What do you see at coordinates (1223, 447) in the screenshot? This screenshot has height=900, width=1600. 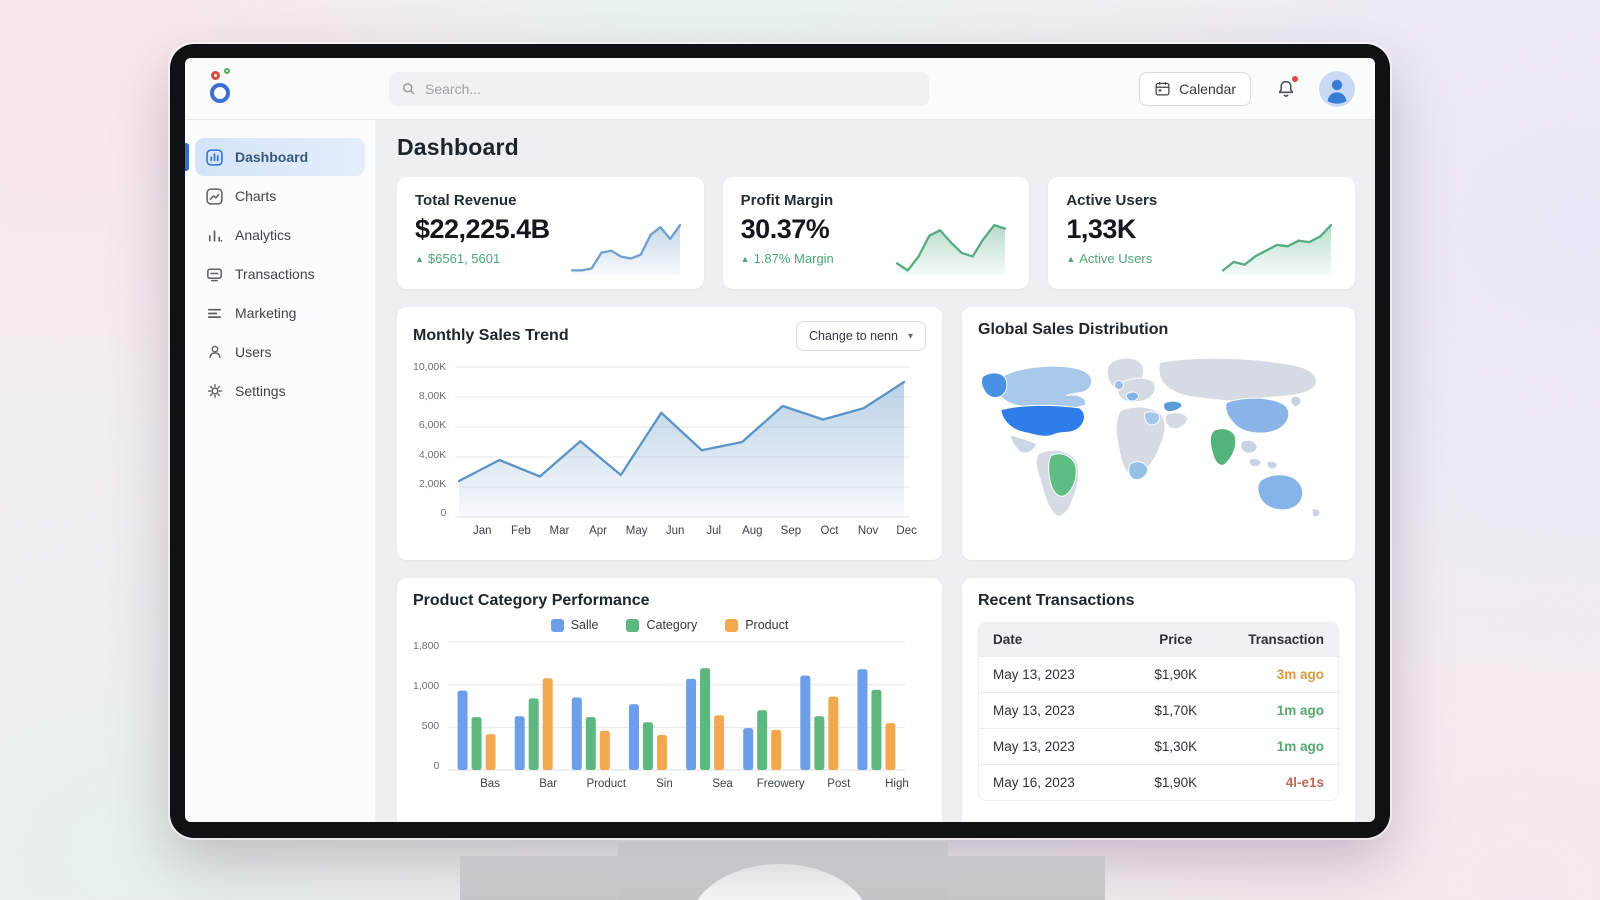 I see `map-region-india` at bounding box center [1223, 447].